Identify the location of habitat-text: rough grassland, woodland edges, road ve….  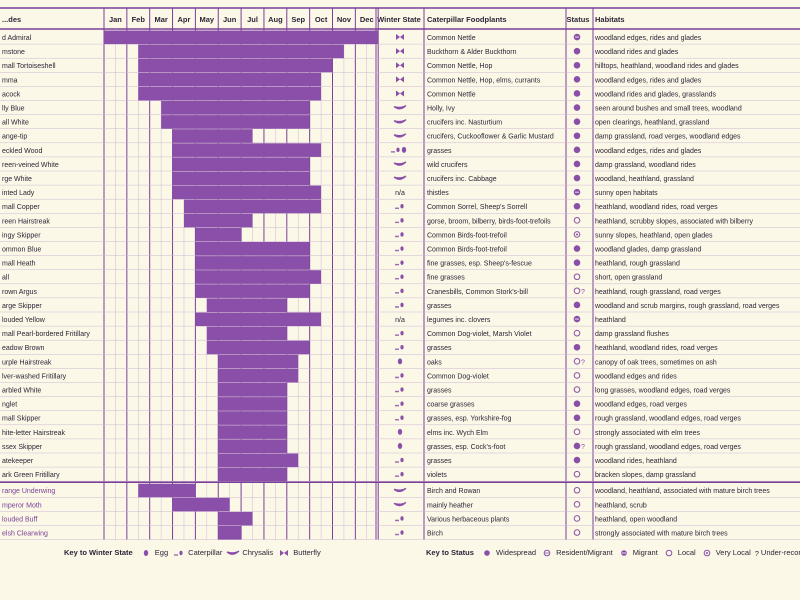
(668, 447).